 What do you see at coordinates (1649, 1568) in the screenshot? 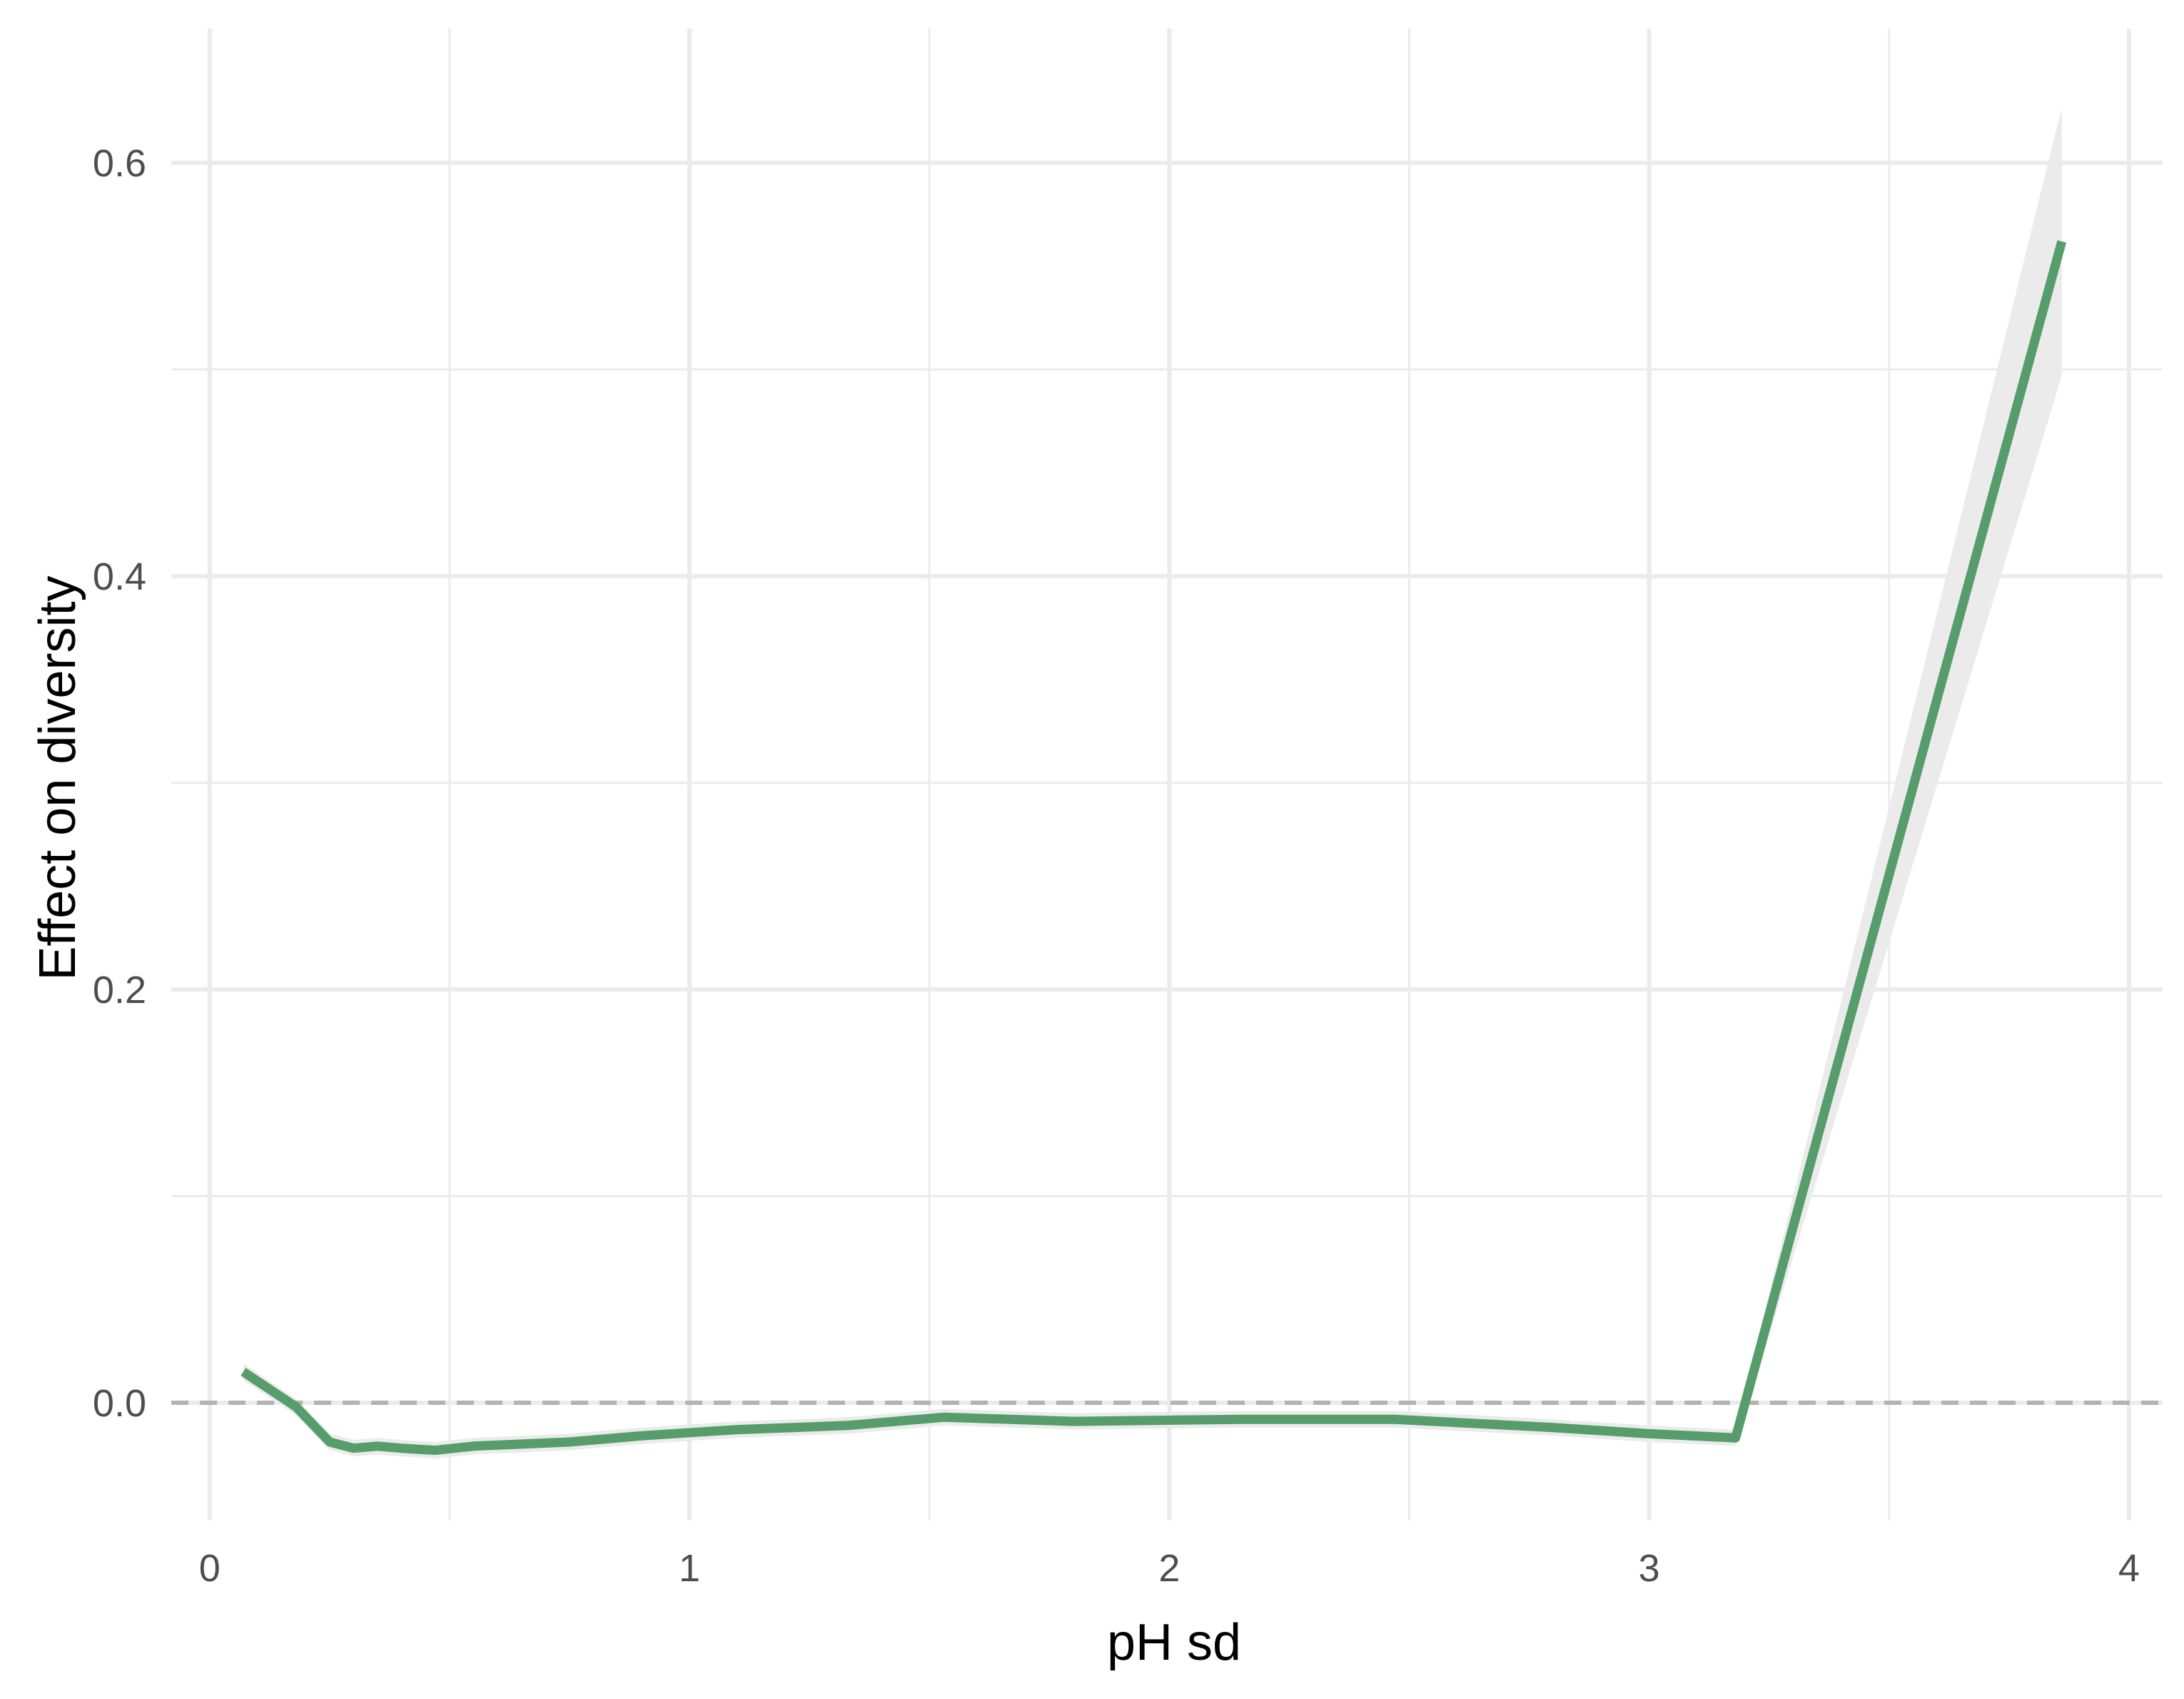
I see `x-tick-label: 3` at bounding box center [1649, 1568].